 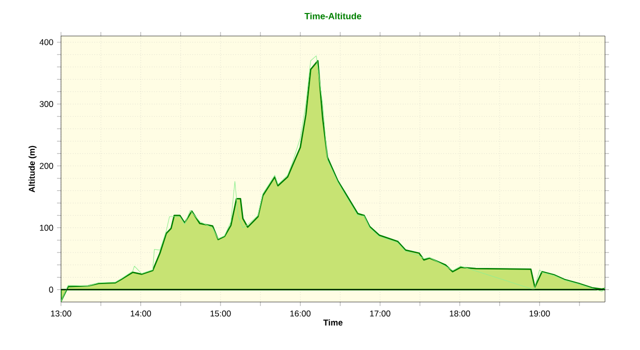 What do you see at coordinates (47, 104) in the screenshot?
I see `y-tick-label: 300` at bounding box center [47, 104].